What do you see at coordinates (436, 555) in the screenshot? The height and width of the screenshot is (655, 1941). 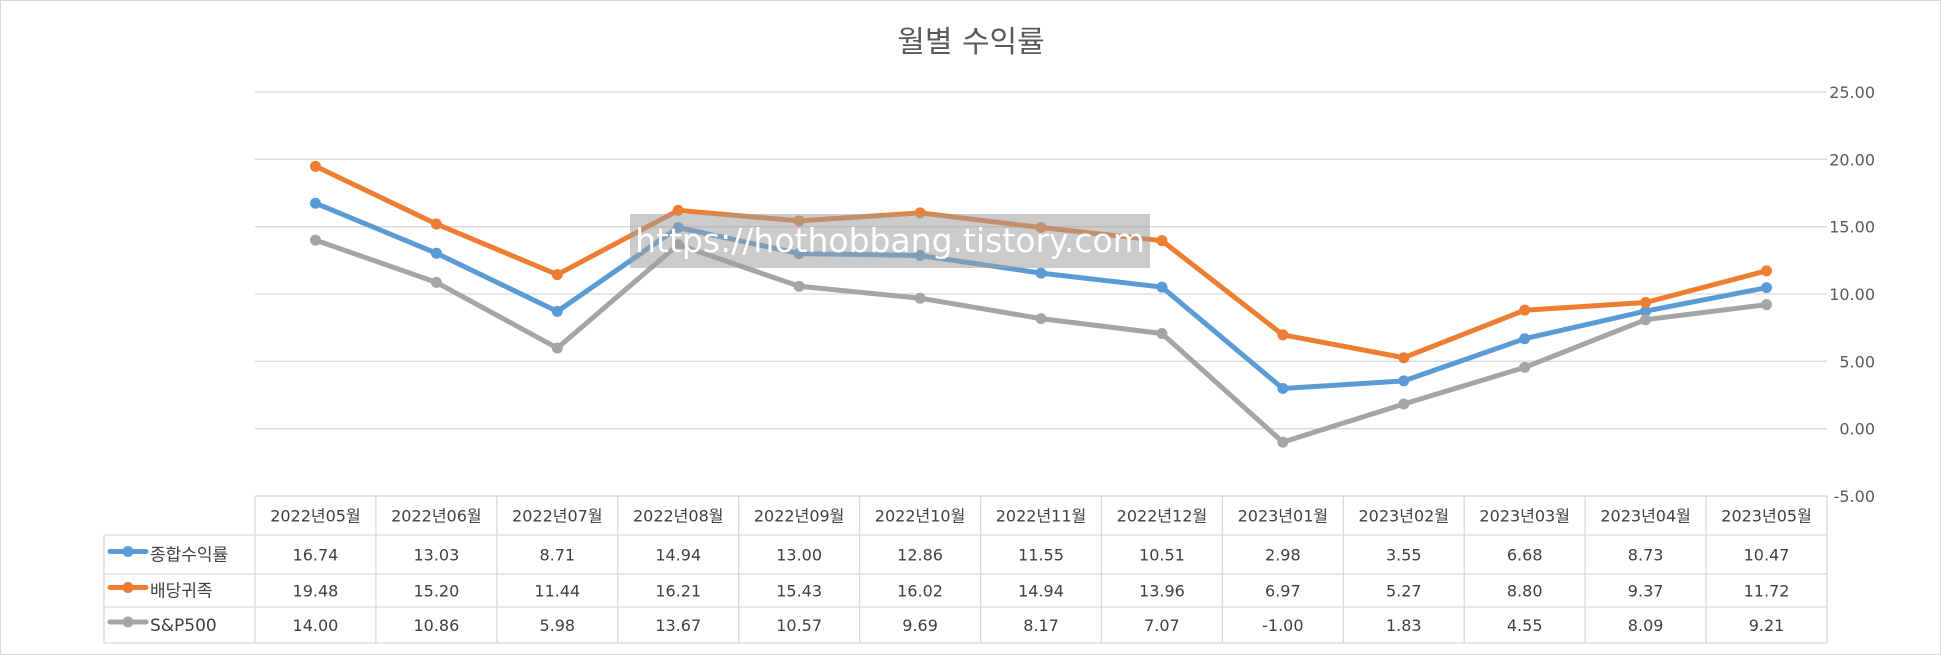 I see `table-value-cell: 13.03` at bounding box center [436, 555].